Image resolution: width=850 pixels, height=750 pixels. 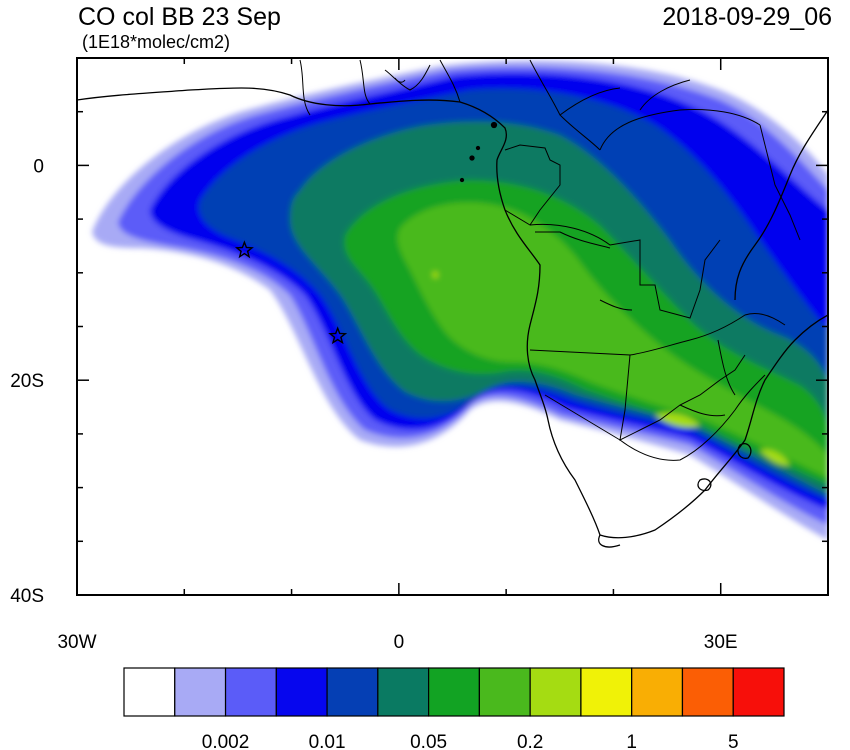 What do you see at coordinates (156, 42) in the screenshot?
I see `units-label: (1E18*molec/cm2)` at bounding box center [156, 42].